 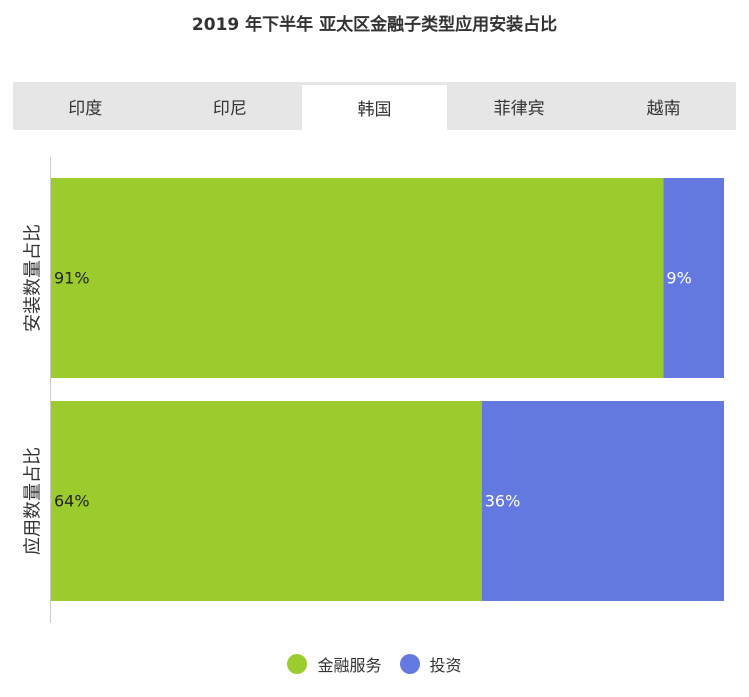 What do you see at coordinates (663, 108) in the screenshot?
I see `tab-vietnam: 越南` at bounding box center [663, 108].